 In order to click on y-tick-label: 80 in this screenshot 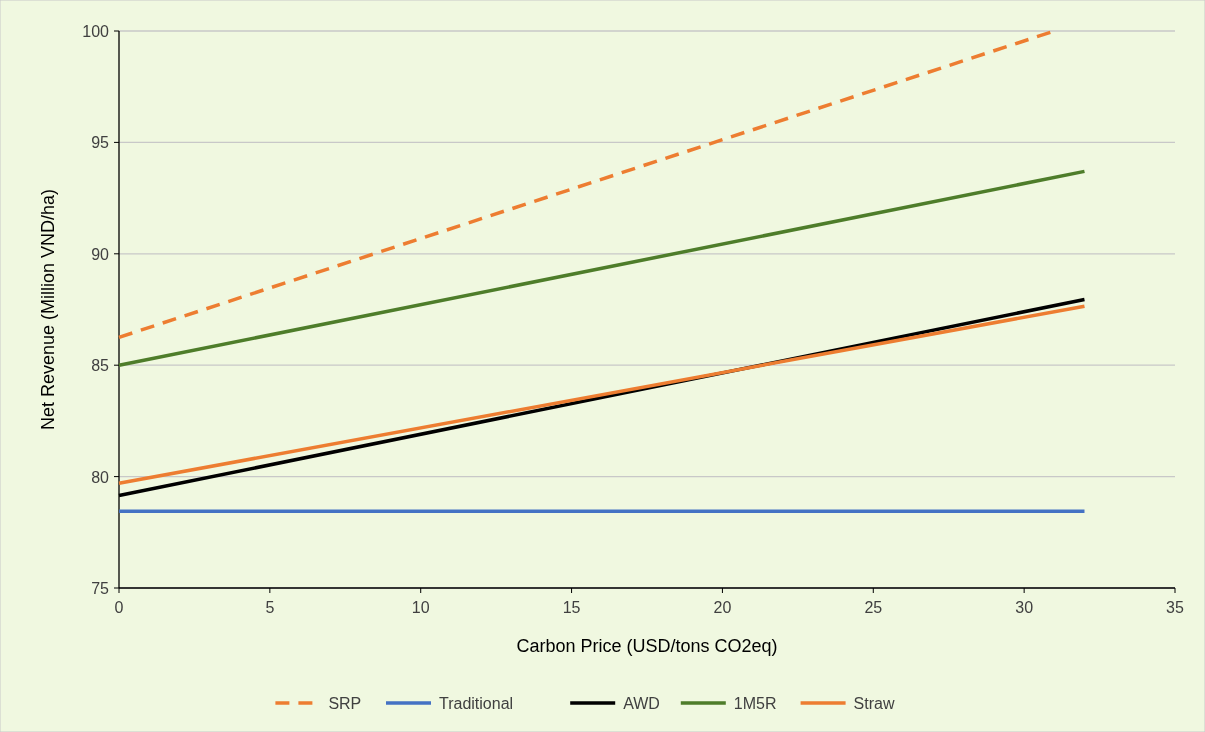, I will do `click(100, 477)`.